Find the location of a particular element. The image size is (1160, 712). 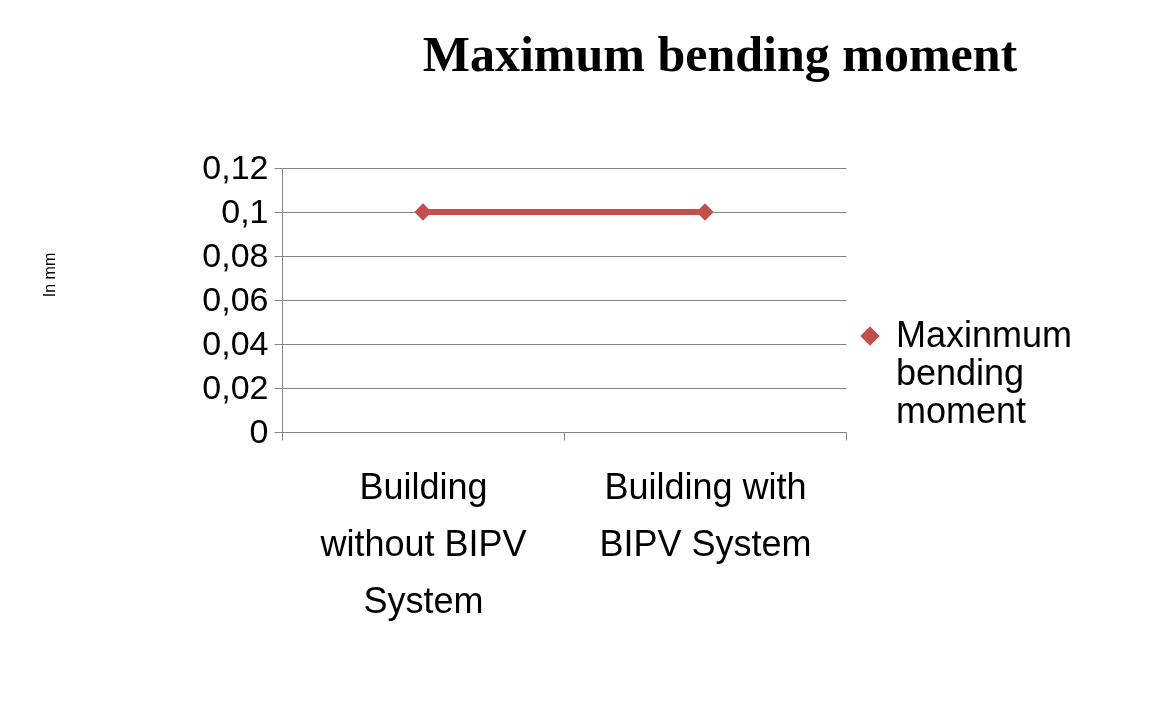

y-tick-label: 0,08 is located at coordinates (235, 254).